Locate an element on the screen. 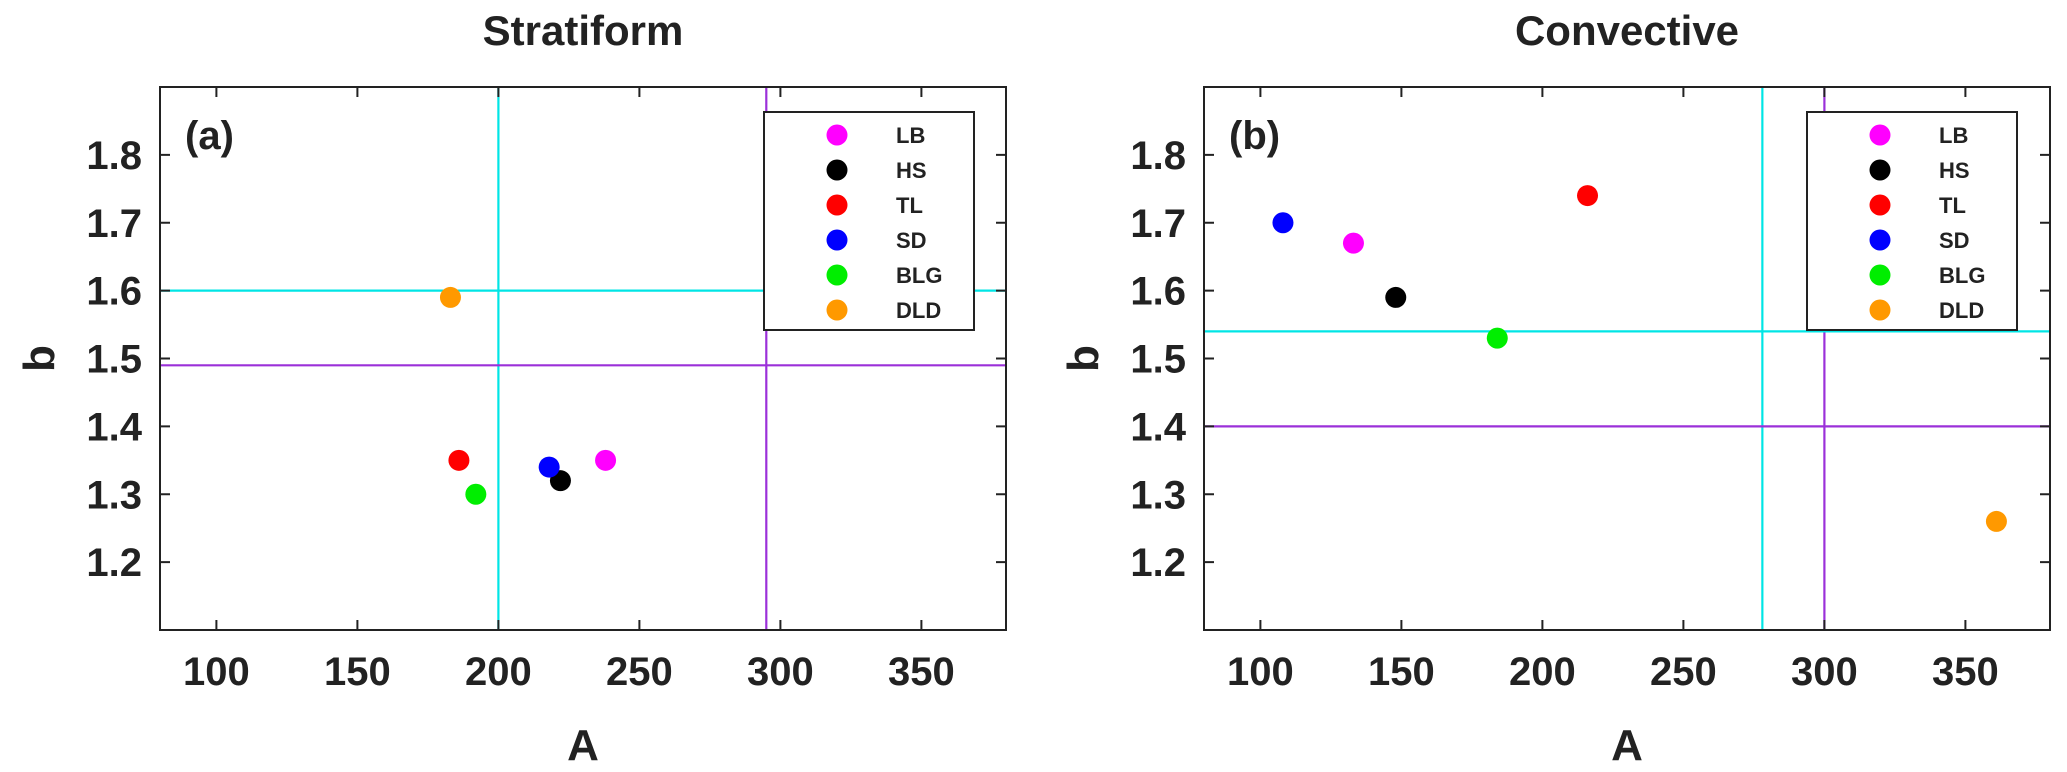 The image size is (2067, 772). panel-label: (b) is located at coordinates (1254, 136).